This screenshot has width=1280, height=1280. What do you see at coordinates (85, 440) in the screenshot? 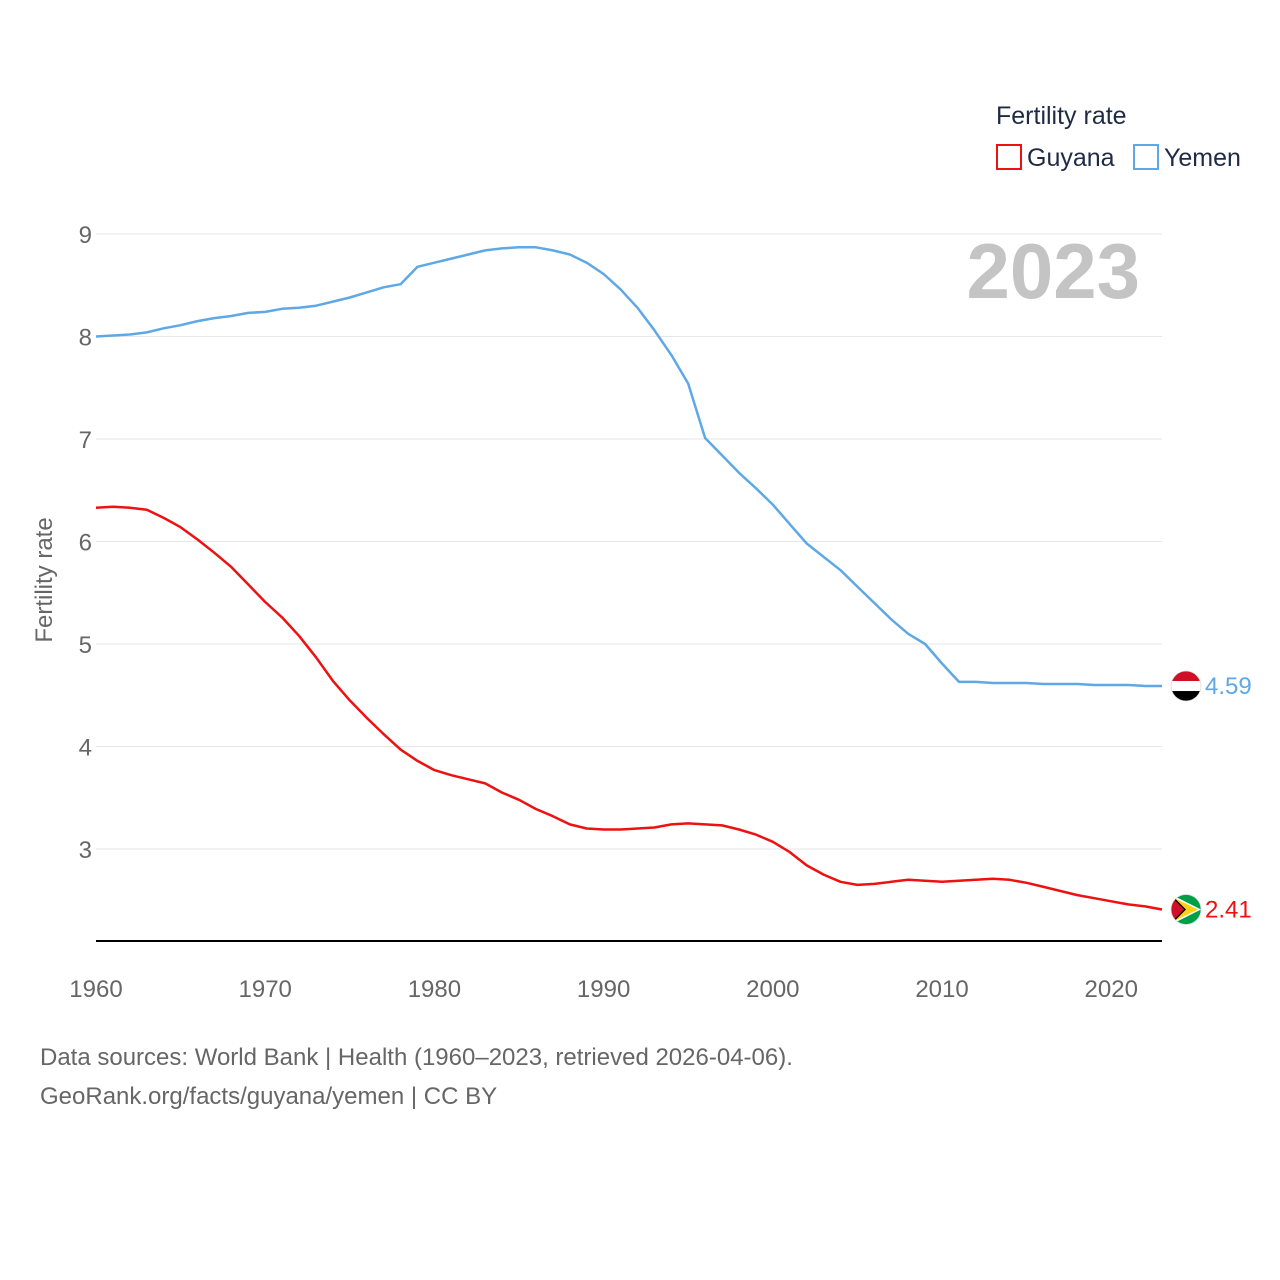
I see `y-tick-label-7: 7` at bounding box center [85, 440].